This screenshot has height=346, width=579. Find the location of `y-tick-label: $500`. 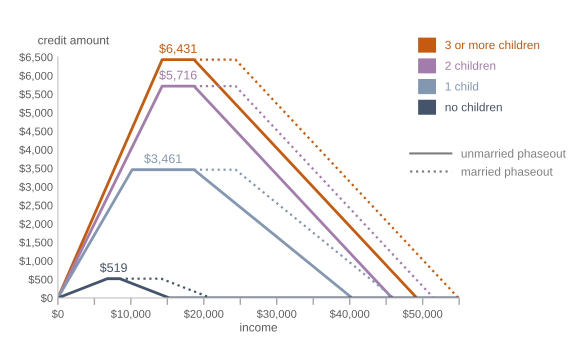

y-tick-label: $500 is located at coordinates (40, 279).